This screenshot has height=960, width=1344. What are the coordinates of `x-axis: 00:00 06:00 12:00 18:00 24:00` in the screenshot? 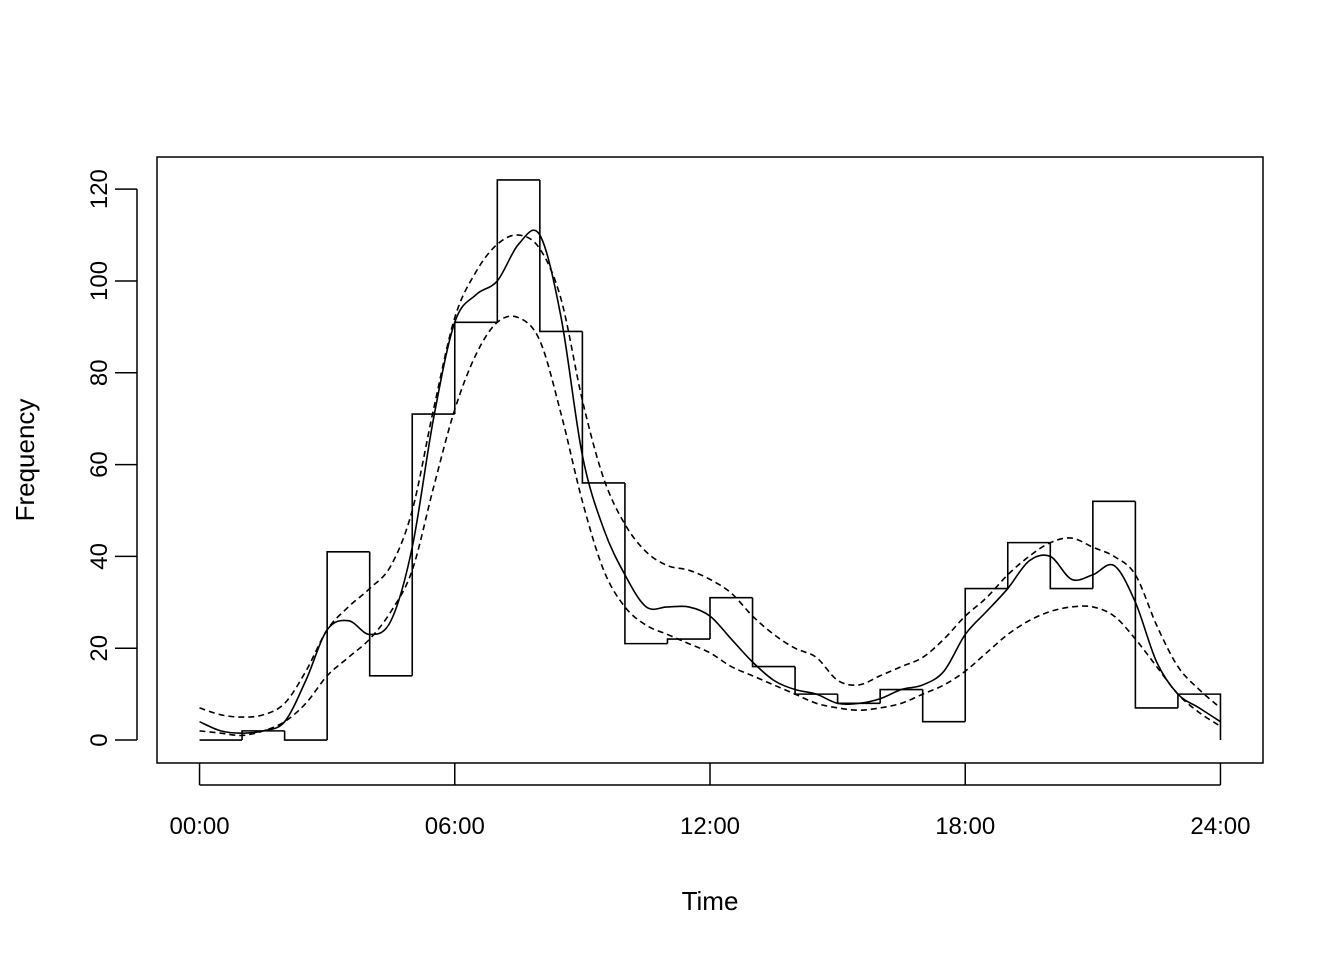 It's located at (710, 801).